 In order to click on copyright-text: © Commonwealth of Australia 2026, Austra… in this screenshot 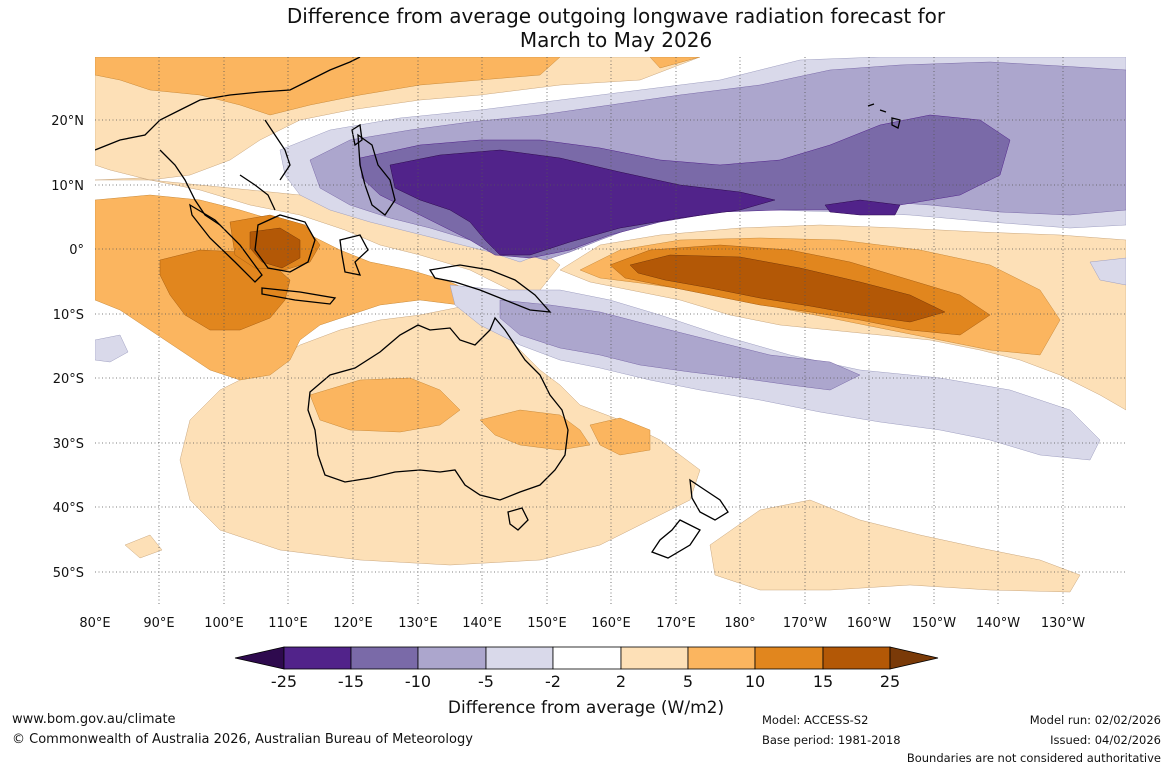, I will do `click(242, 739)`.